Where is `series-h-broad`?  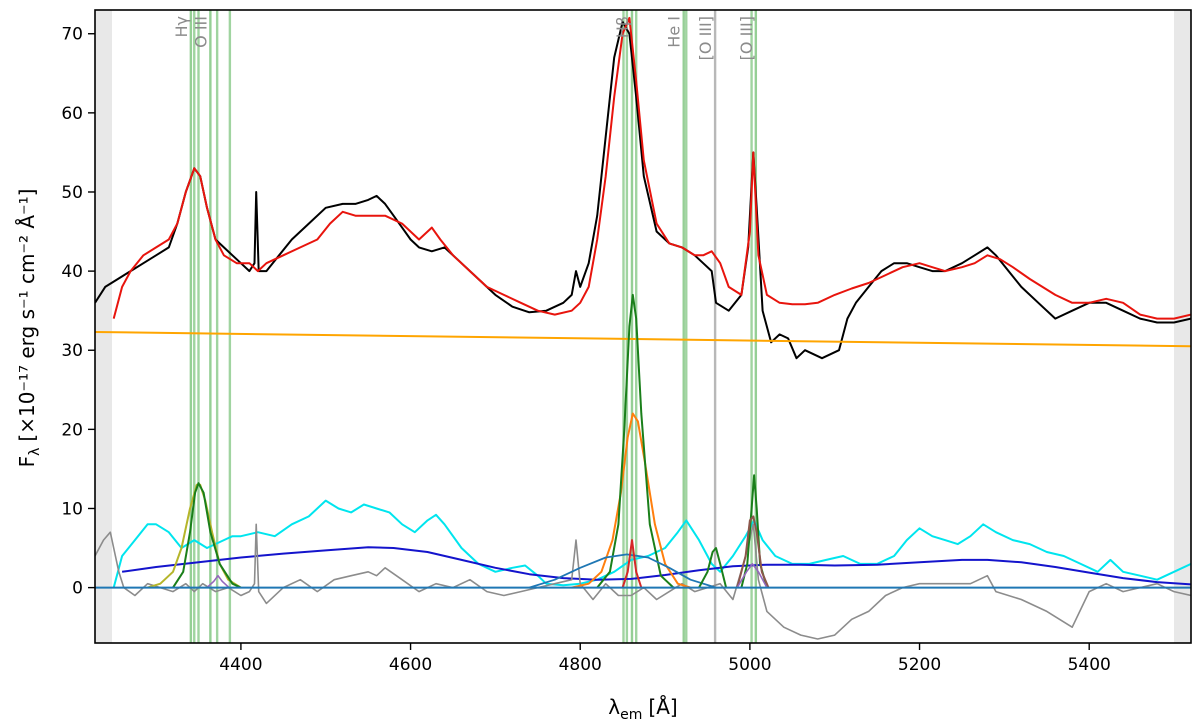
series-h-broad is located at coordinates (631, 500).